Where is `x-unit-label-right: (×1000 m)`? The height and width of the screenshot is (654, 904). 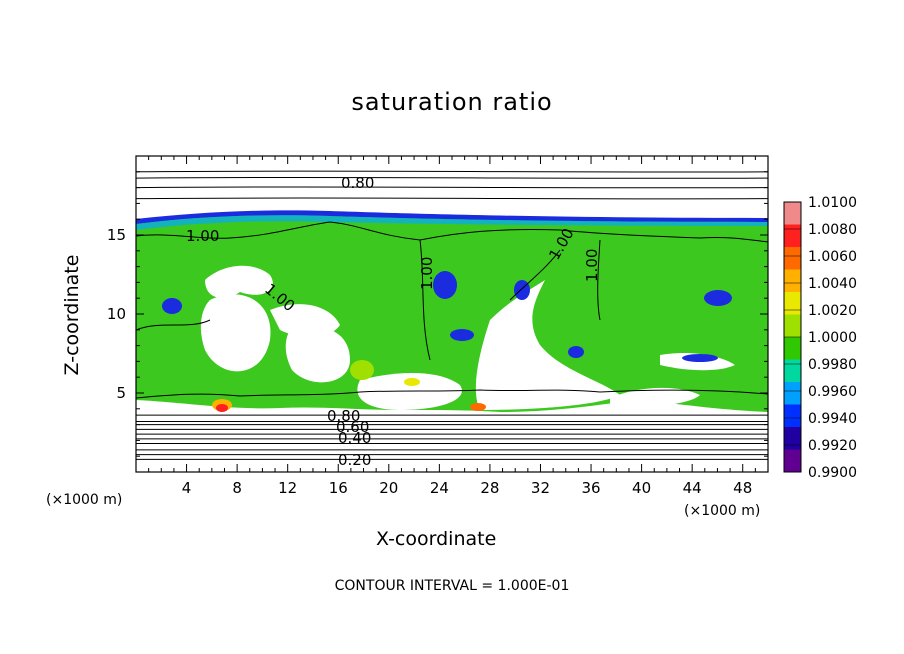 x-unit-label-right: (×1000 m) is located at coordinates (722, 511).